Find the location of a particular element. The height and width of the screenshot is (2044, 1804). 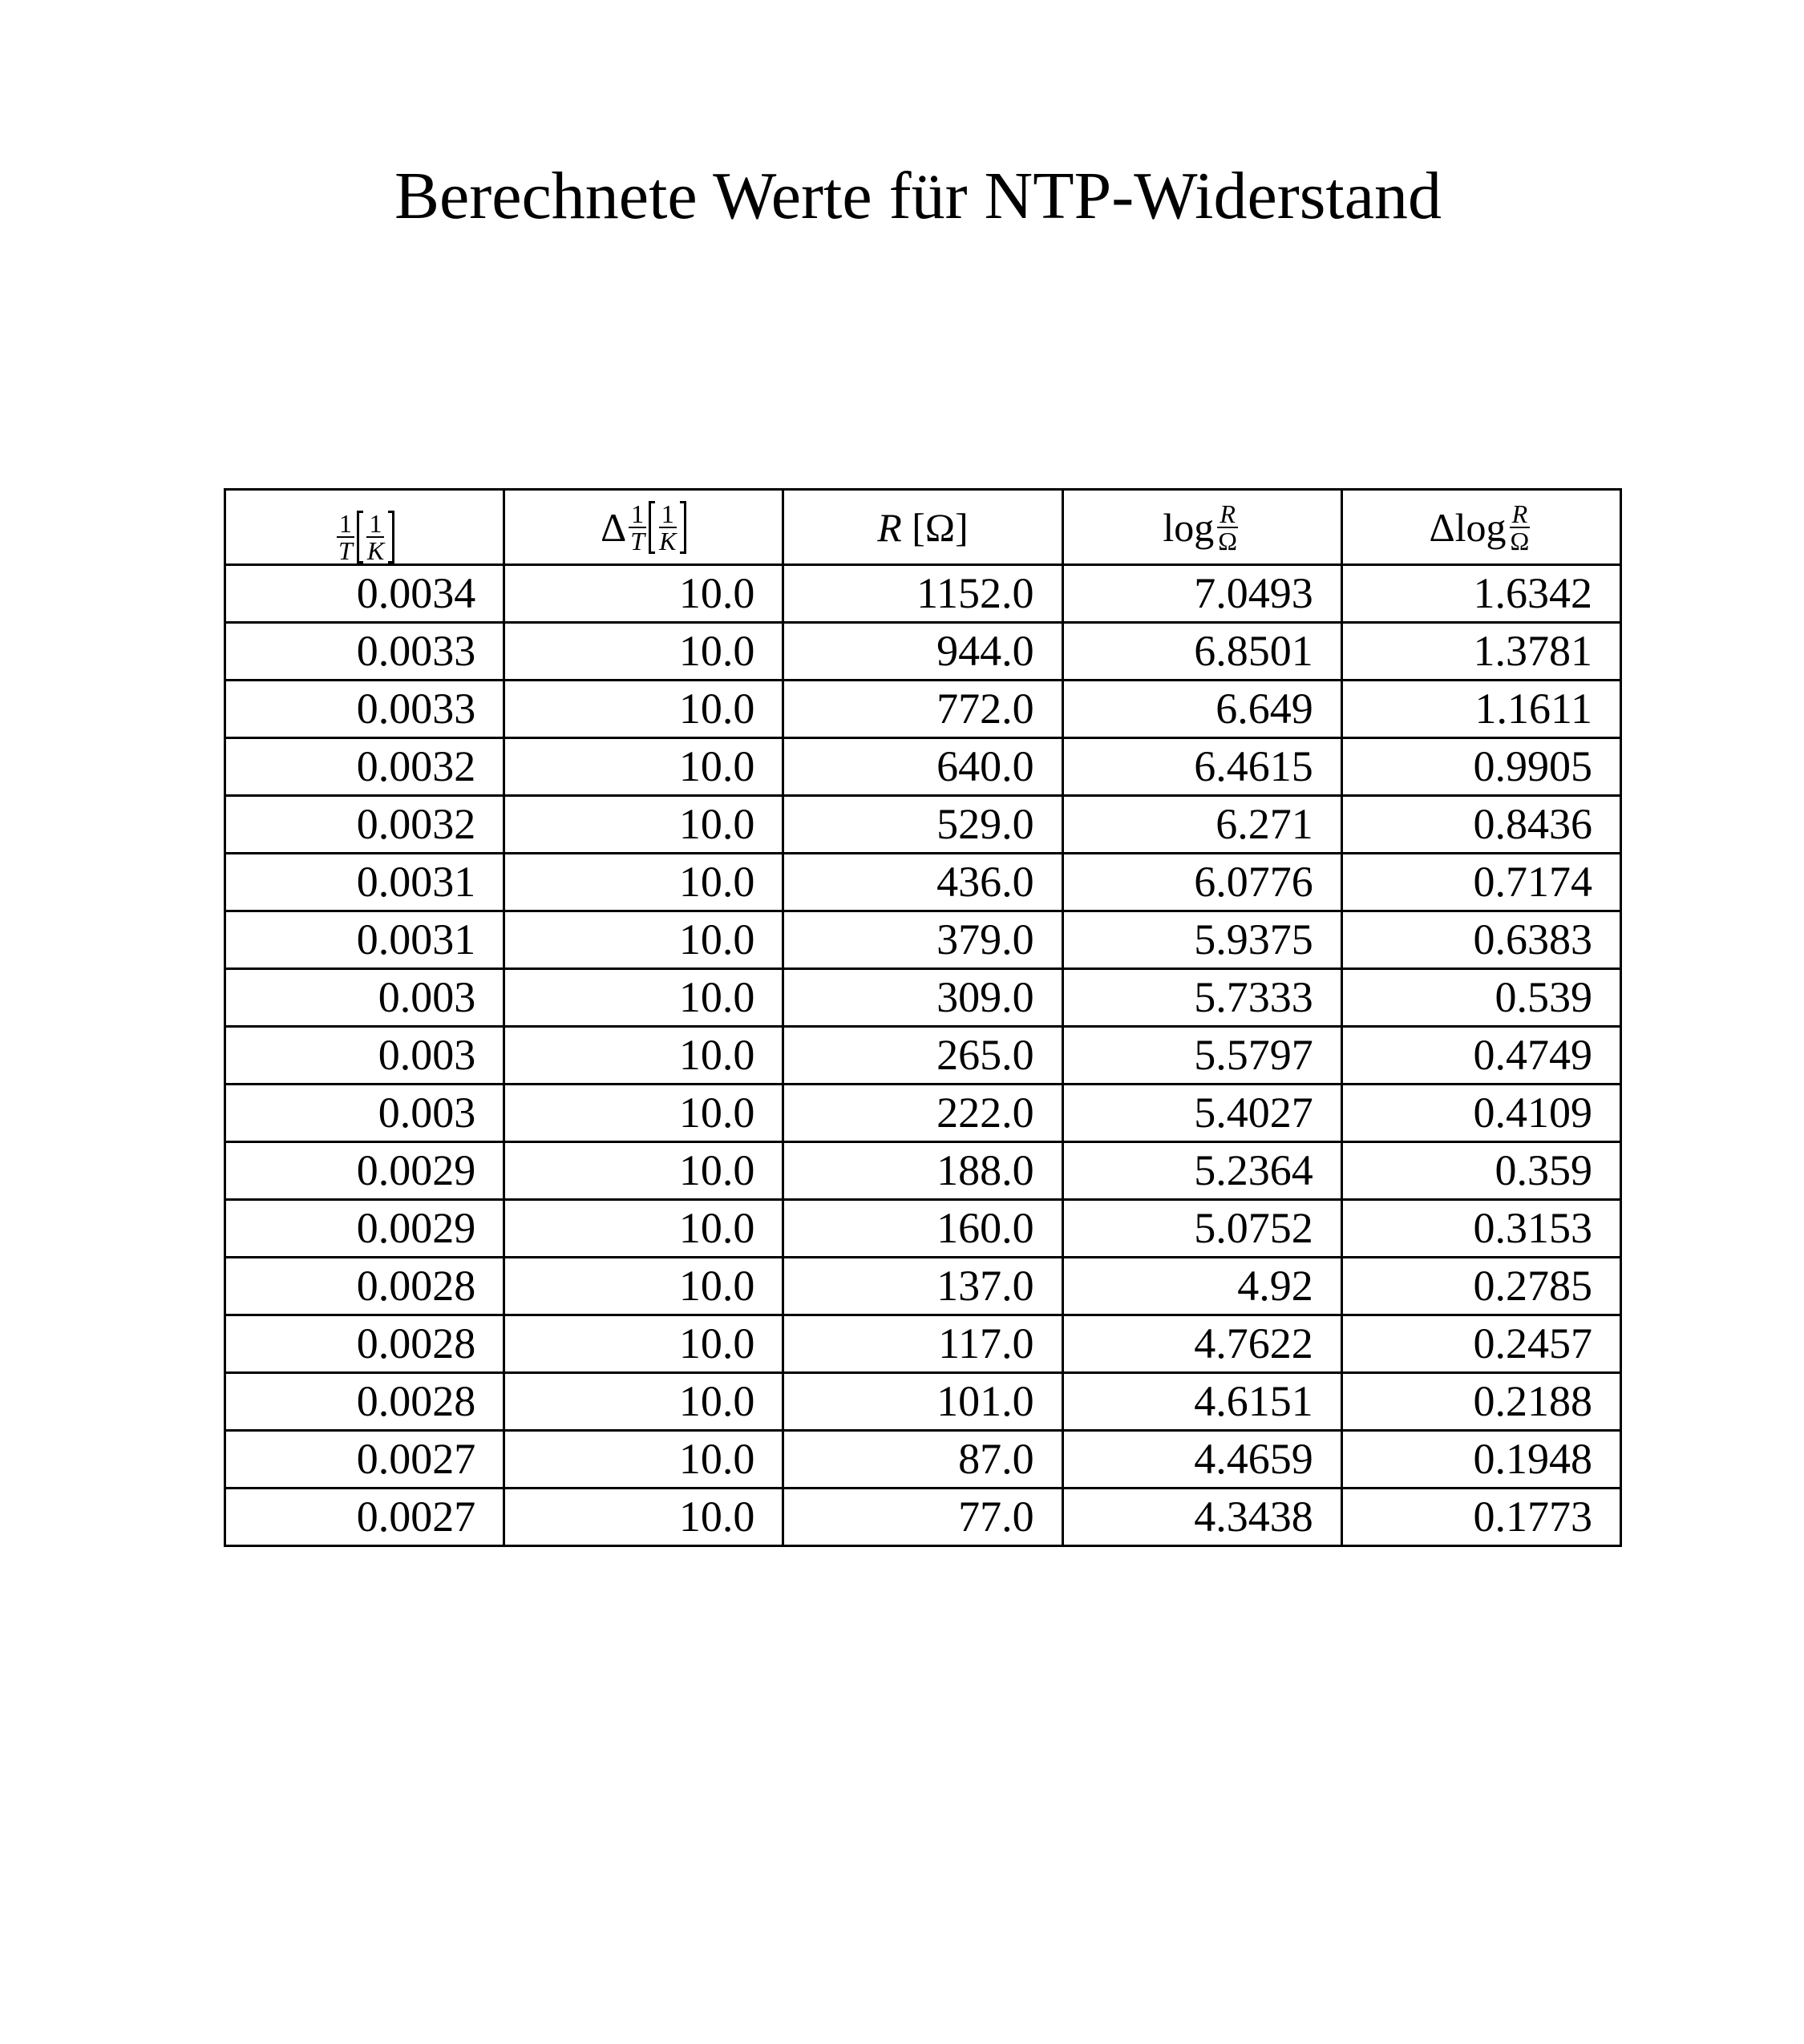

cell-log-resistance: 5.2364 is located at coordinates (1202, 1171).